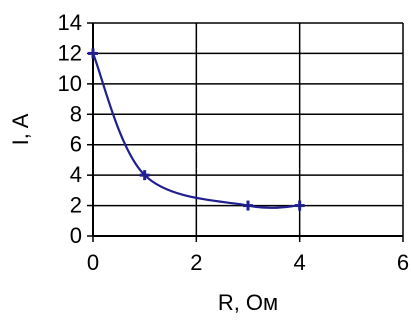 Image resolution: width=411 pixels, height=324 pixels. Describe the element at coordinates (196, 262) in the screenshot. I see `x-tick-label: 2` at that location.